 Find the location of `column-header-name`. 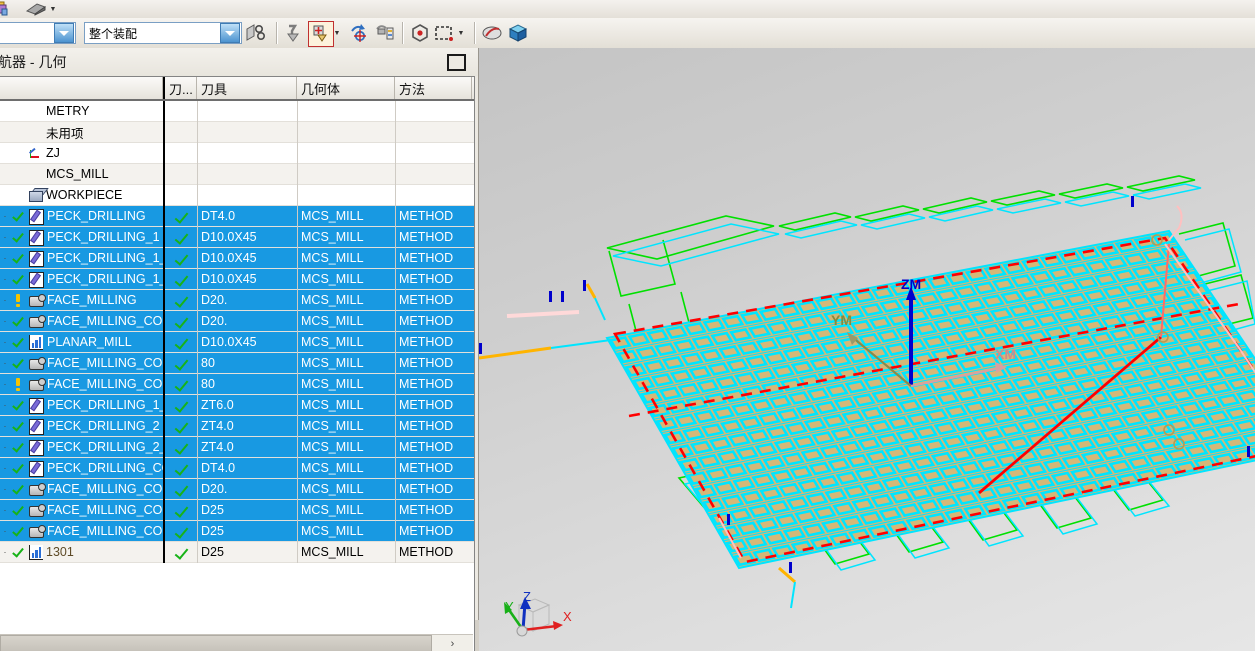

column-header-name is located at coordinates (81, 88).